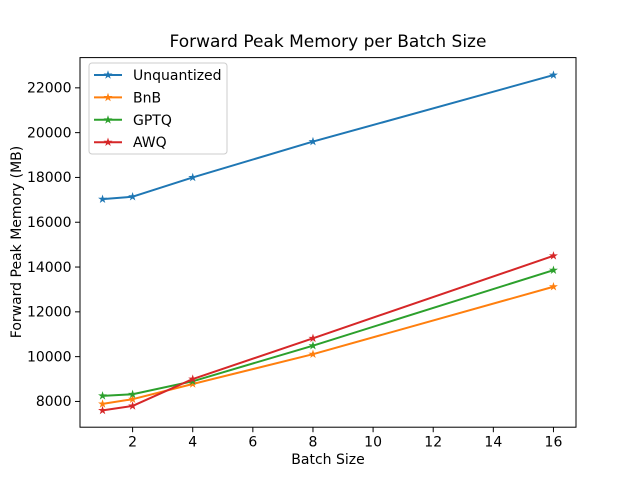 The height and width of the screenshot is (480, 640). I want to click on x-tick-label: 14, so click(493, 443).